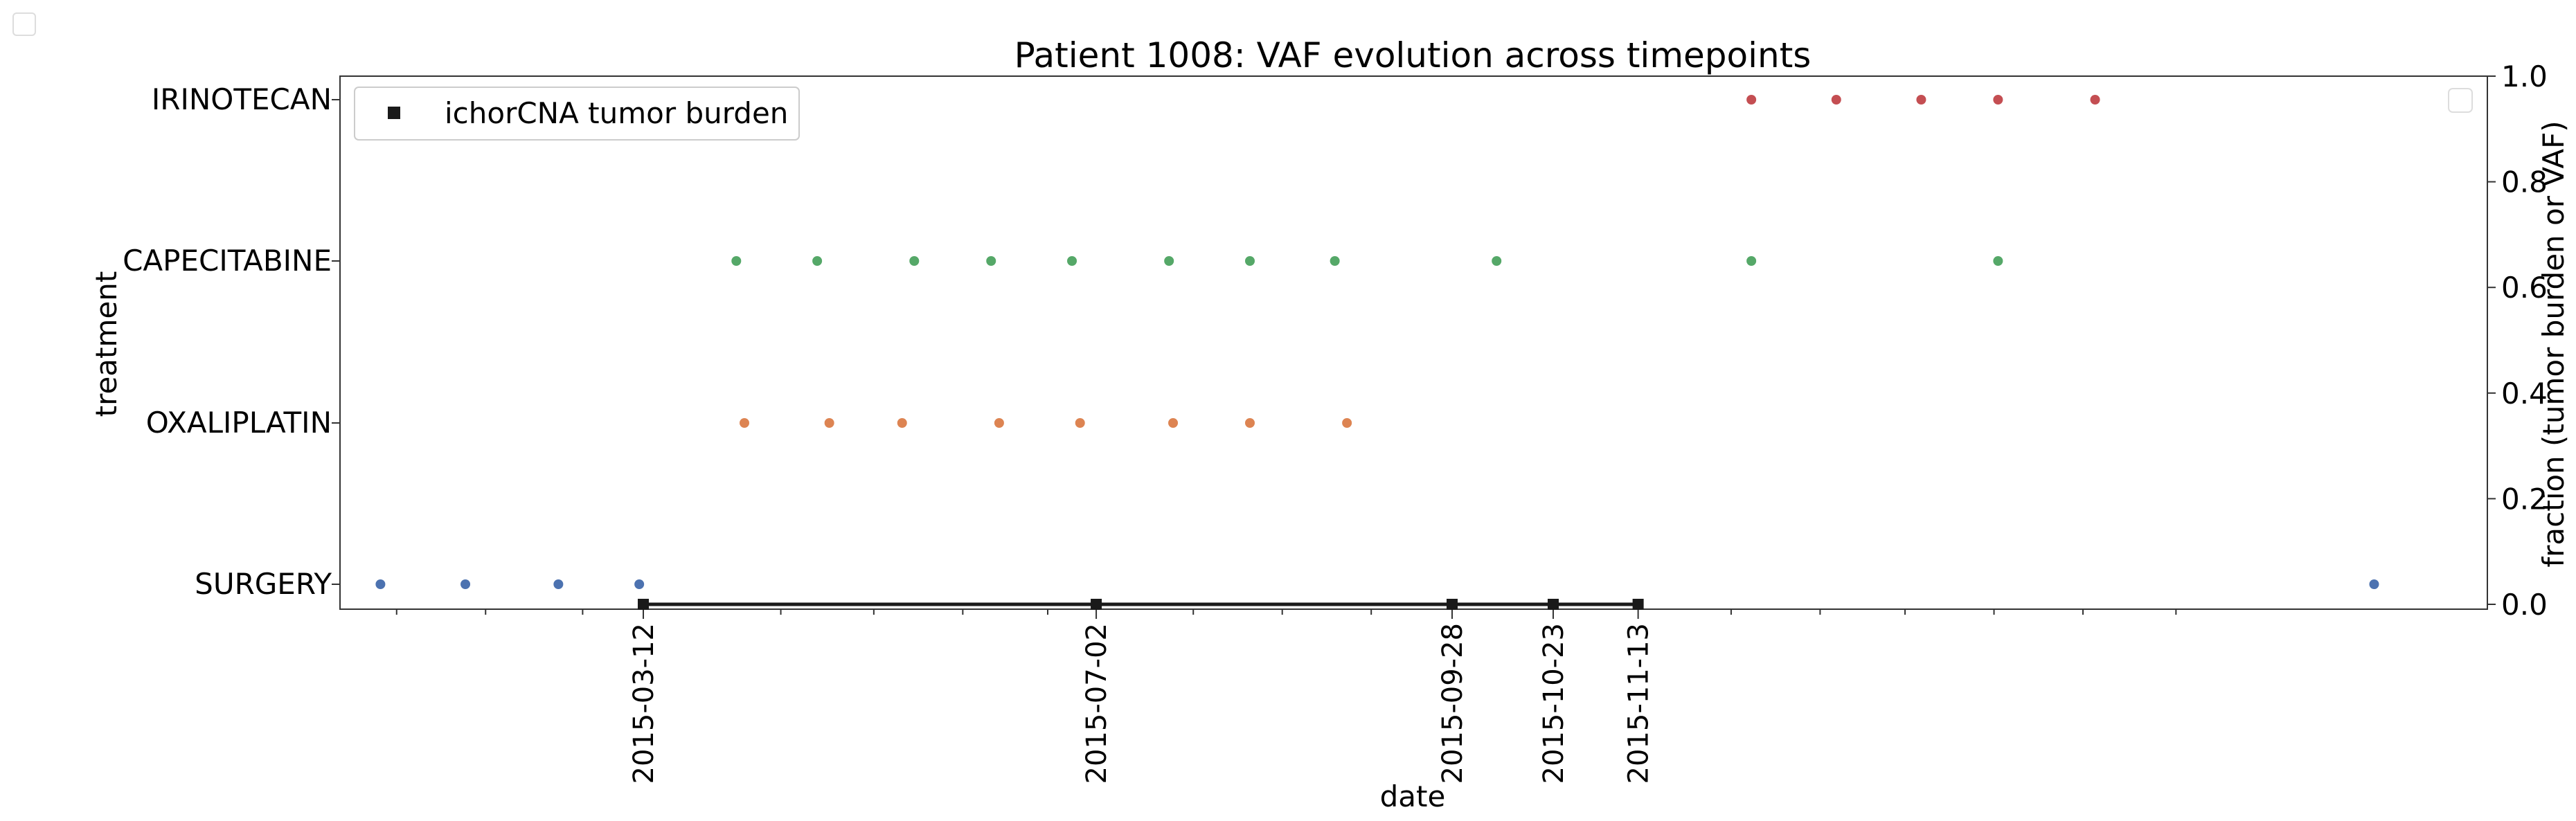 The image size is (2576, 821). I want to click on left-y-tick-label: SURGERY, so click(263, 584).